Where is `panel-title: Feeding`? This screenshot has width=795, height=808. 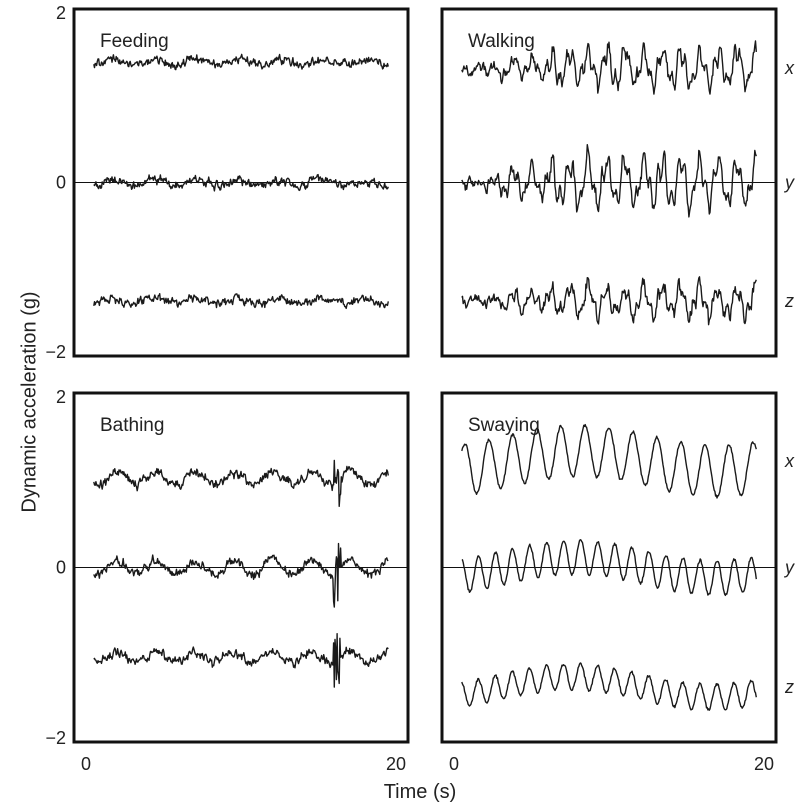
panel-title: Feeding is located at coordinates (134, 41).